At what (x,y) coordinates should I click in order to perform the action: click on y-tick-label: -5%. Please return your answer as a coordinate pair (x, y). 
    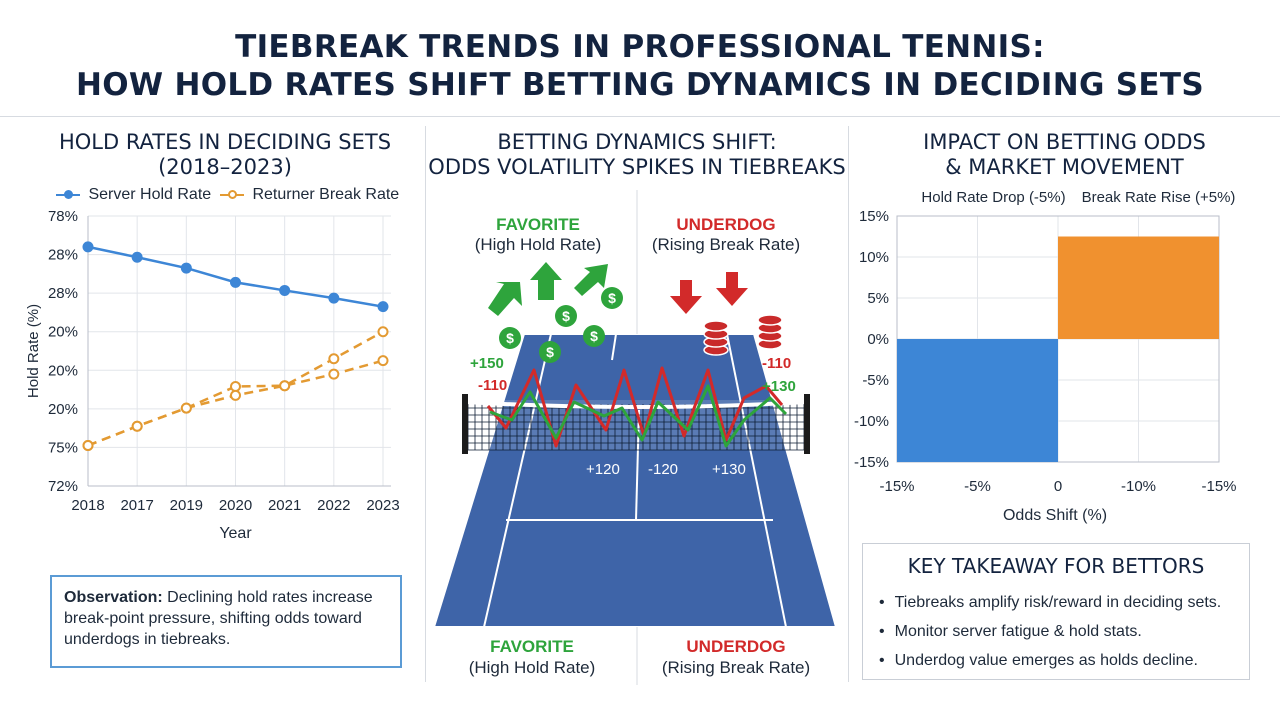
    Looking at the image, I should click on (875, 380).